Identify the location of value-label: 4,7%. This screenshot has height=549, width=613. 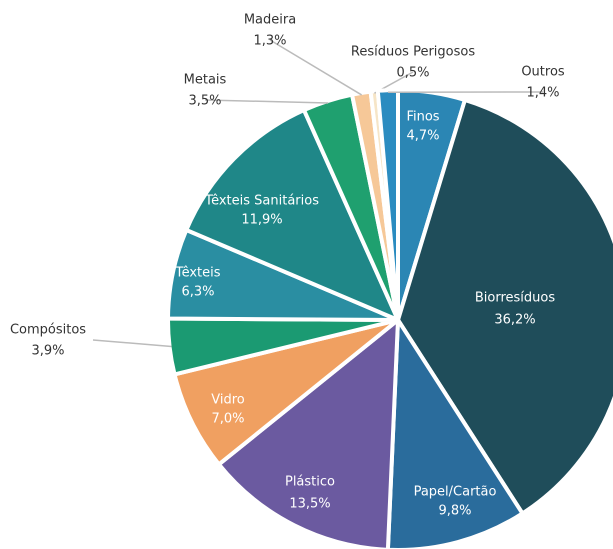
(422, 136).